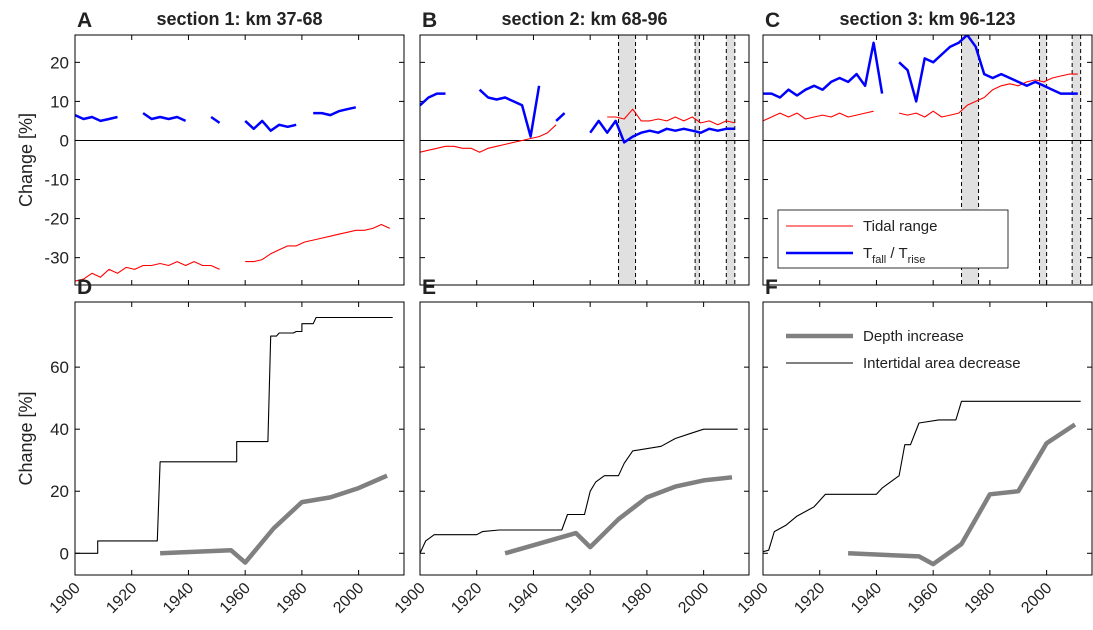 The height and width of the screenshot is (630, 1093). I want to click on panel-letter: C, so click(772, 20).